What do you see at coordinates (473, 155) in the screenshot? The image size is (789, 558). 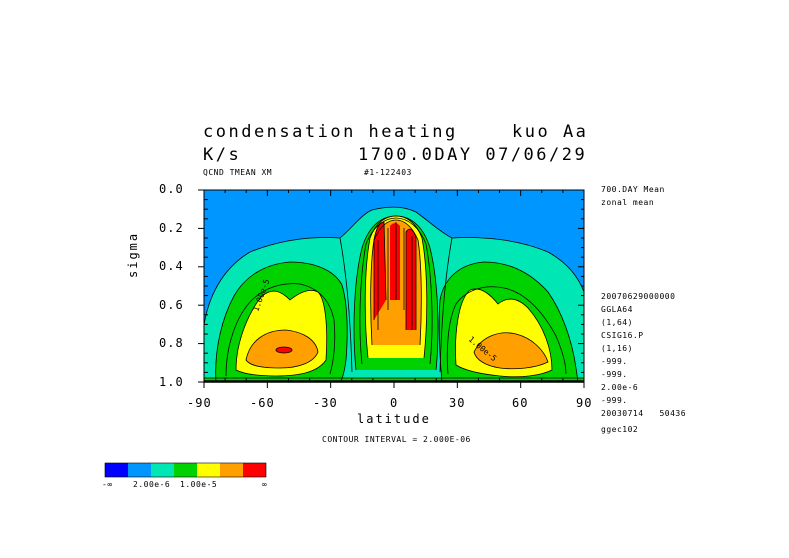 I see `title-line2-right: 1700.0DAY 07/06/29` at bounding box center [473, 155].